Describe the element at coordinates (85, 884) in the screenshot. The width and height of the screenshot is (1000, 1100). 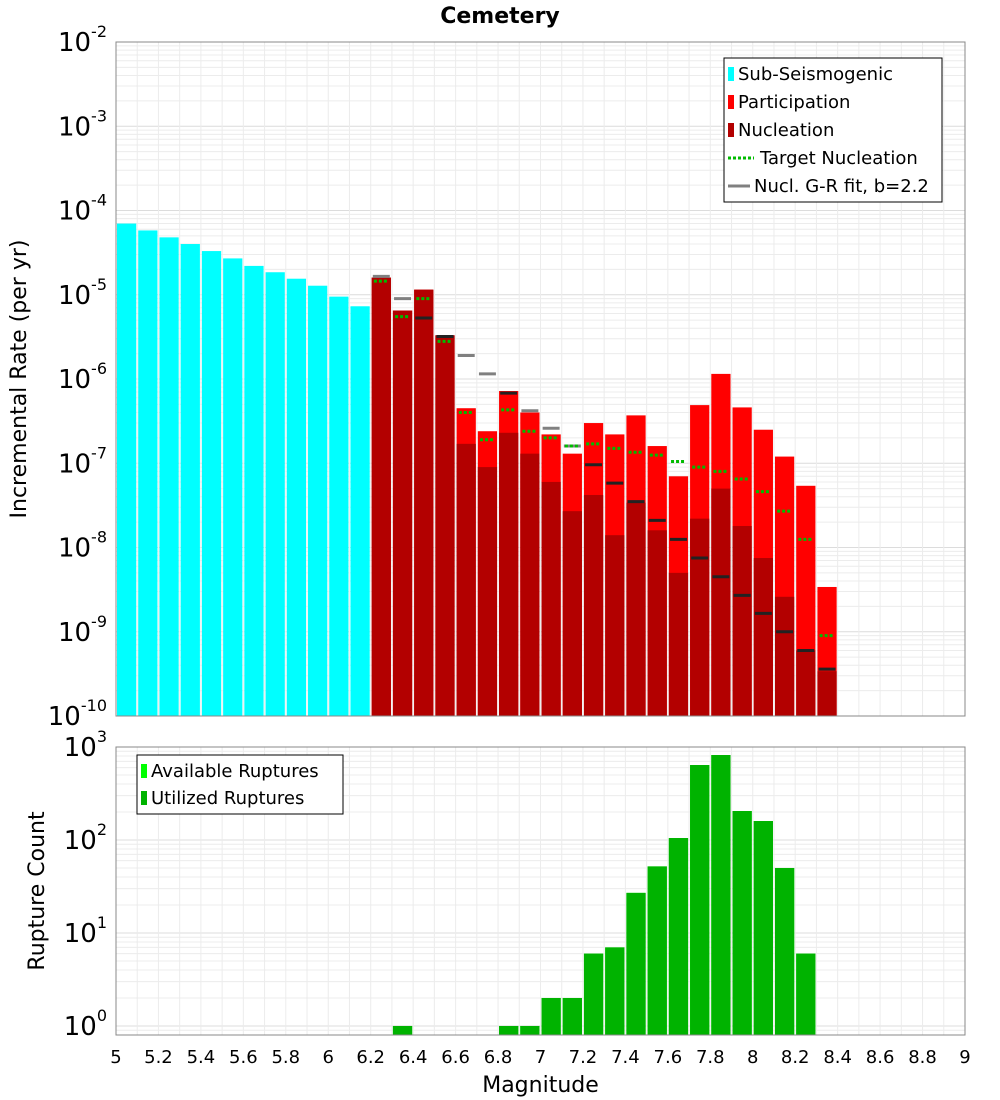
I see `rupture-plot-y-ticks: 10⁰ 10¹ 10² 10³` at that location.